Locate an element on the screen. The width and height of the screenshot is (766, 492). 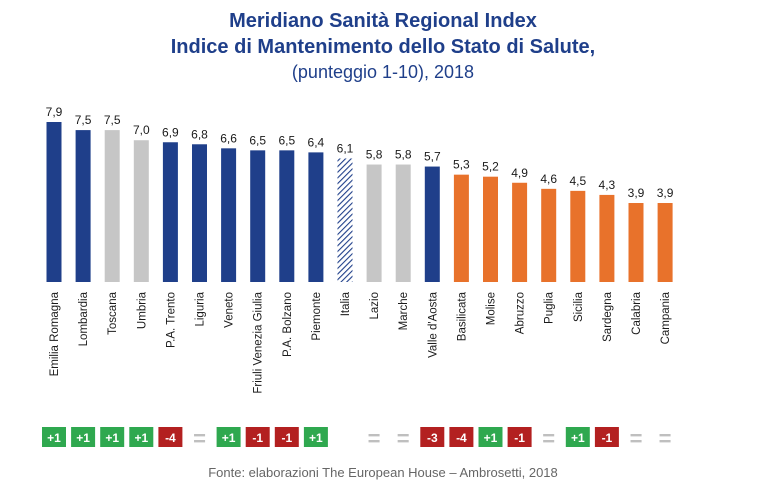
rank-change-badge-6: +1 is located at coordinates (228, 437).